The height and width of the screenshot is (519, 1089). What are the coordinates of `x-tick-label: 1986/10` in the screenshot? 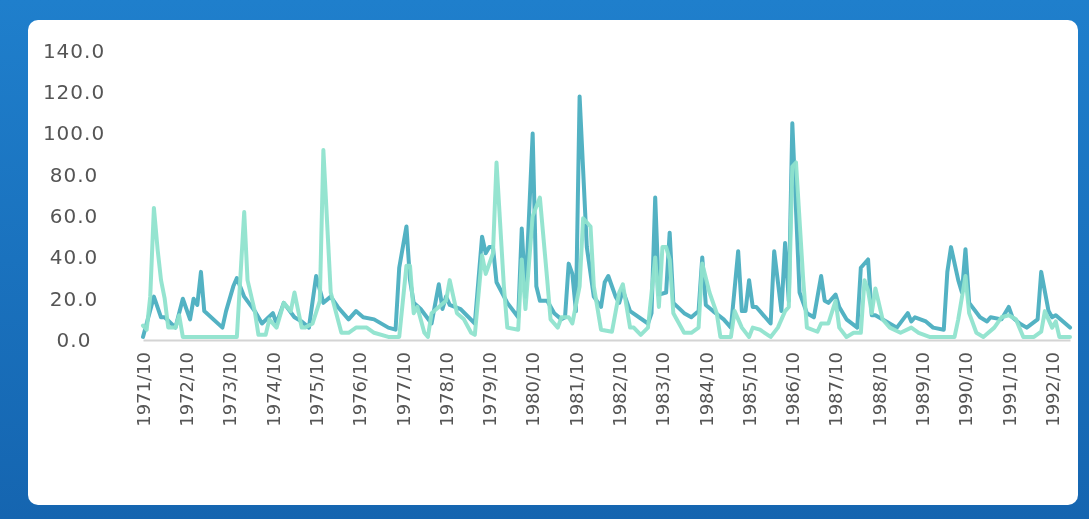 It's located at (793, 389).